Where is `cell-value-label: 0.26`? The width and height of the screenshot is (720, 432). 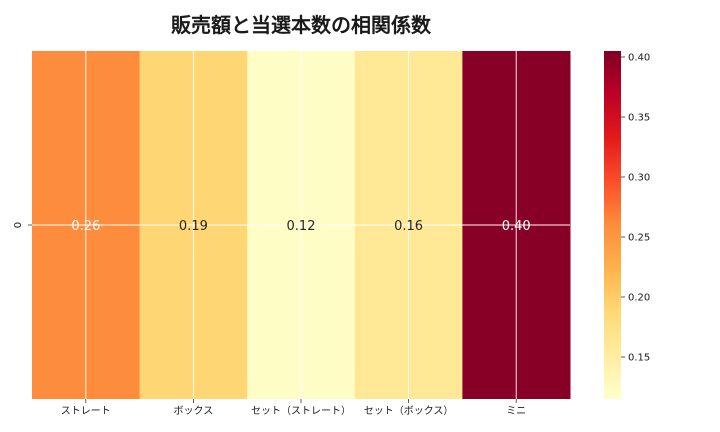
cell-value-label: 0.26 is located at coordinates (85, 226).